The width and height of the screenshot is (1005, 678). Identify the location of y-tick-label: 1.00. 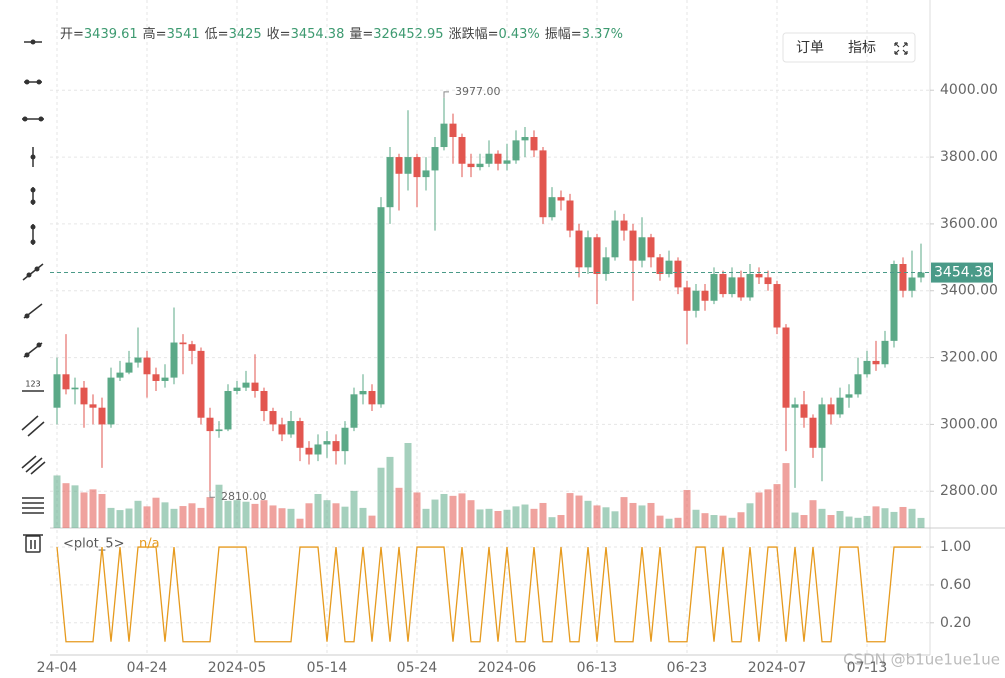
(955, 547).